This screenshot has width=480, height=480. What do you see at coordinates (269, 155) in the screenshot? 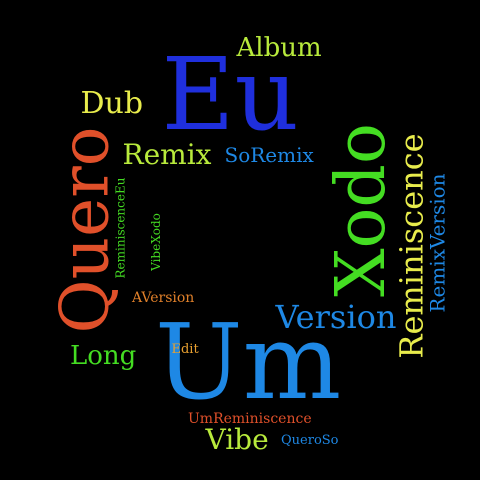
I see `word-soremix: SoRemix` at bounding box center [269, 155].